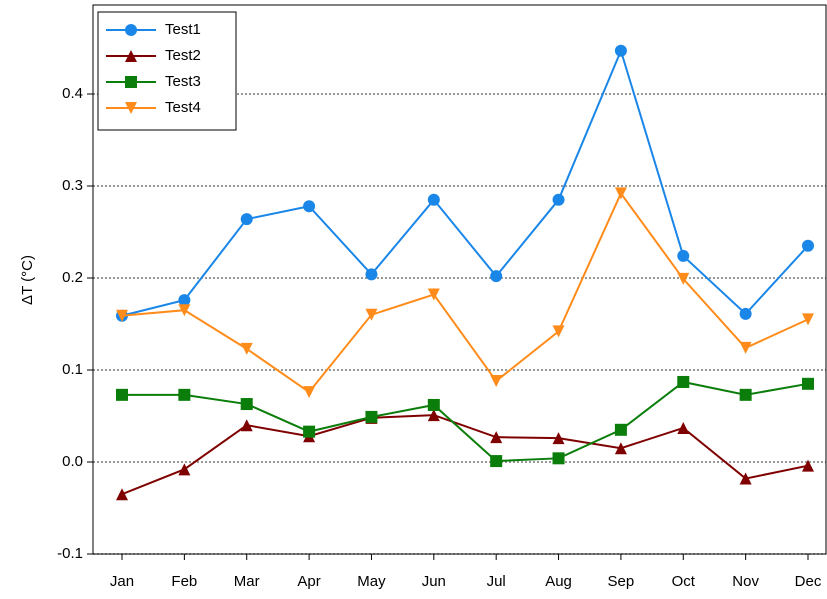  What do you see at coordinates (684, 581) in the screenshot?
I see `x-tick-label: Oct` at bounding box center [684, 581].